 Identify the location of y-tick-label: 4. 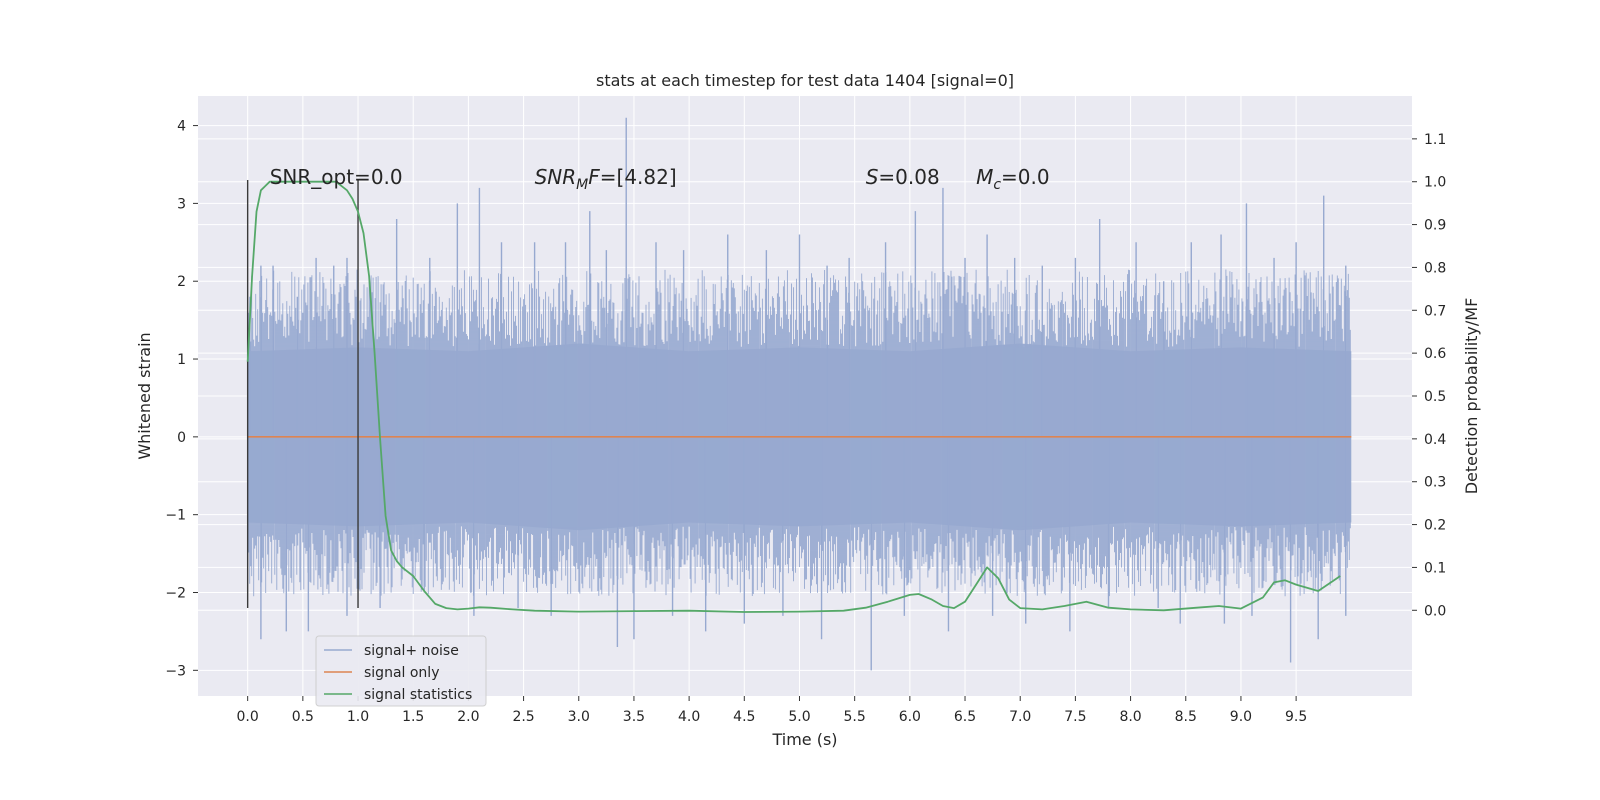
(181, 127).